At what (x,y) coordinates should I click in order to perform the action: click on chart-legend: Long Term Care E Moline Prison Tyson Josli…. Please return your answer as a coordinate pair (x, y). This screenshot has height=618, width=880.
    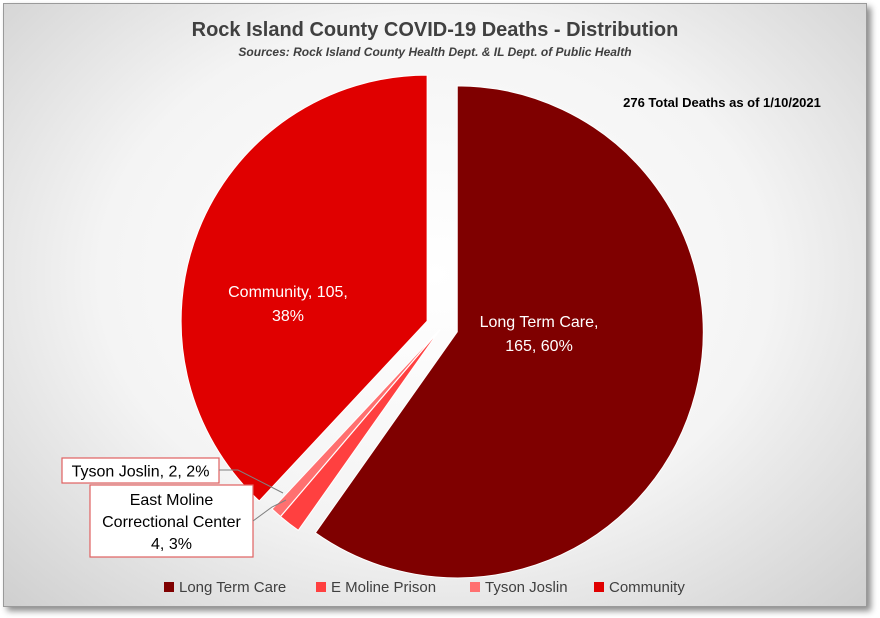
    Looking at the image, I should click on (424, 587).